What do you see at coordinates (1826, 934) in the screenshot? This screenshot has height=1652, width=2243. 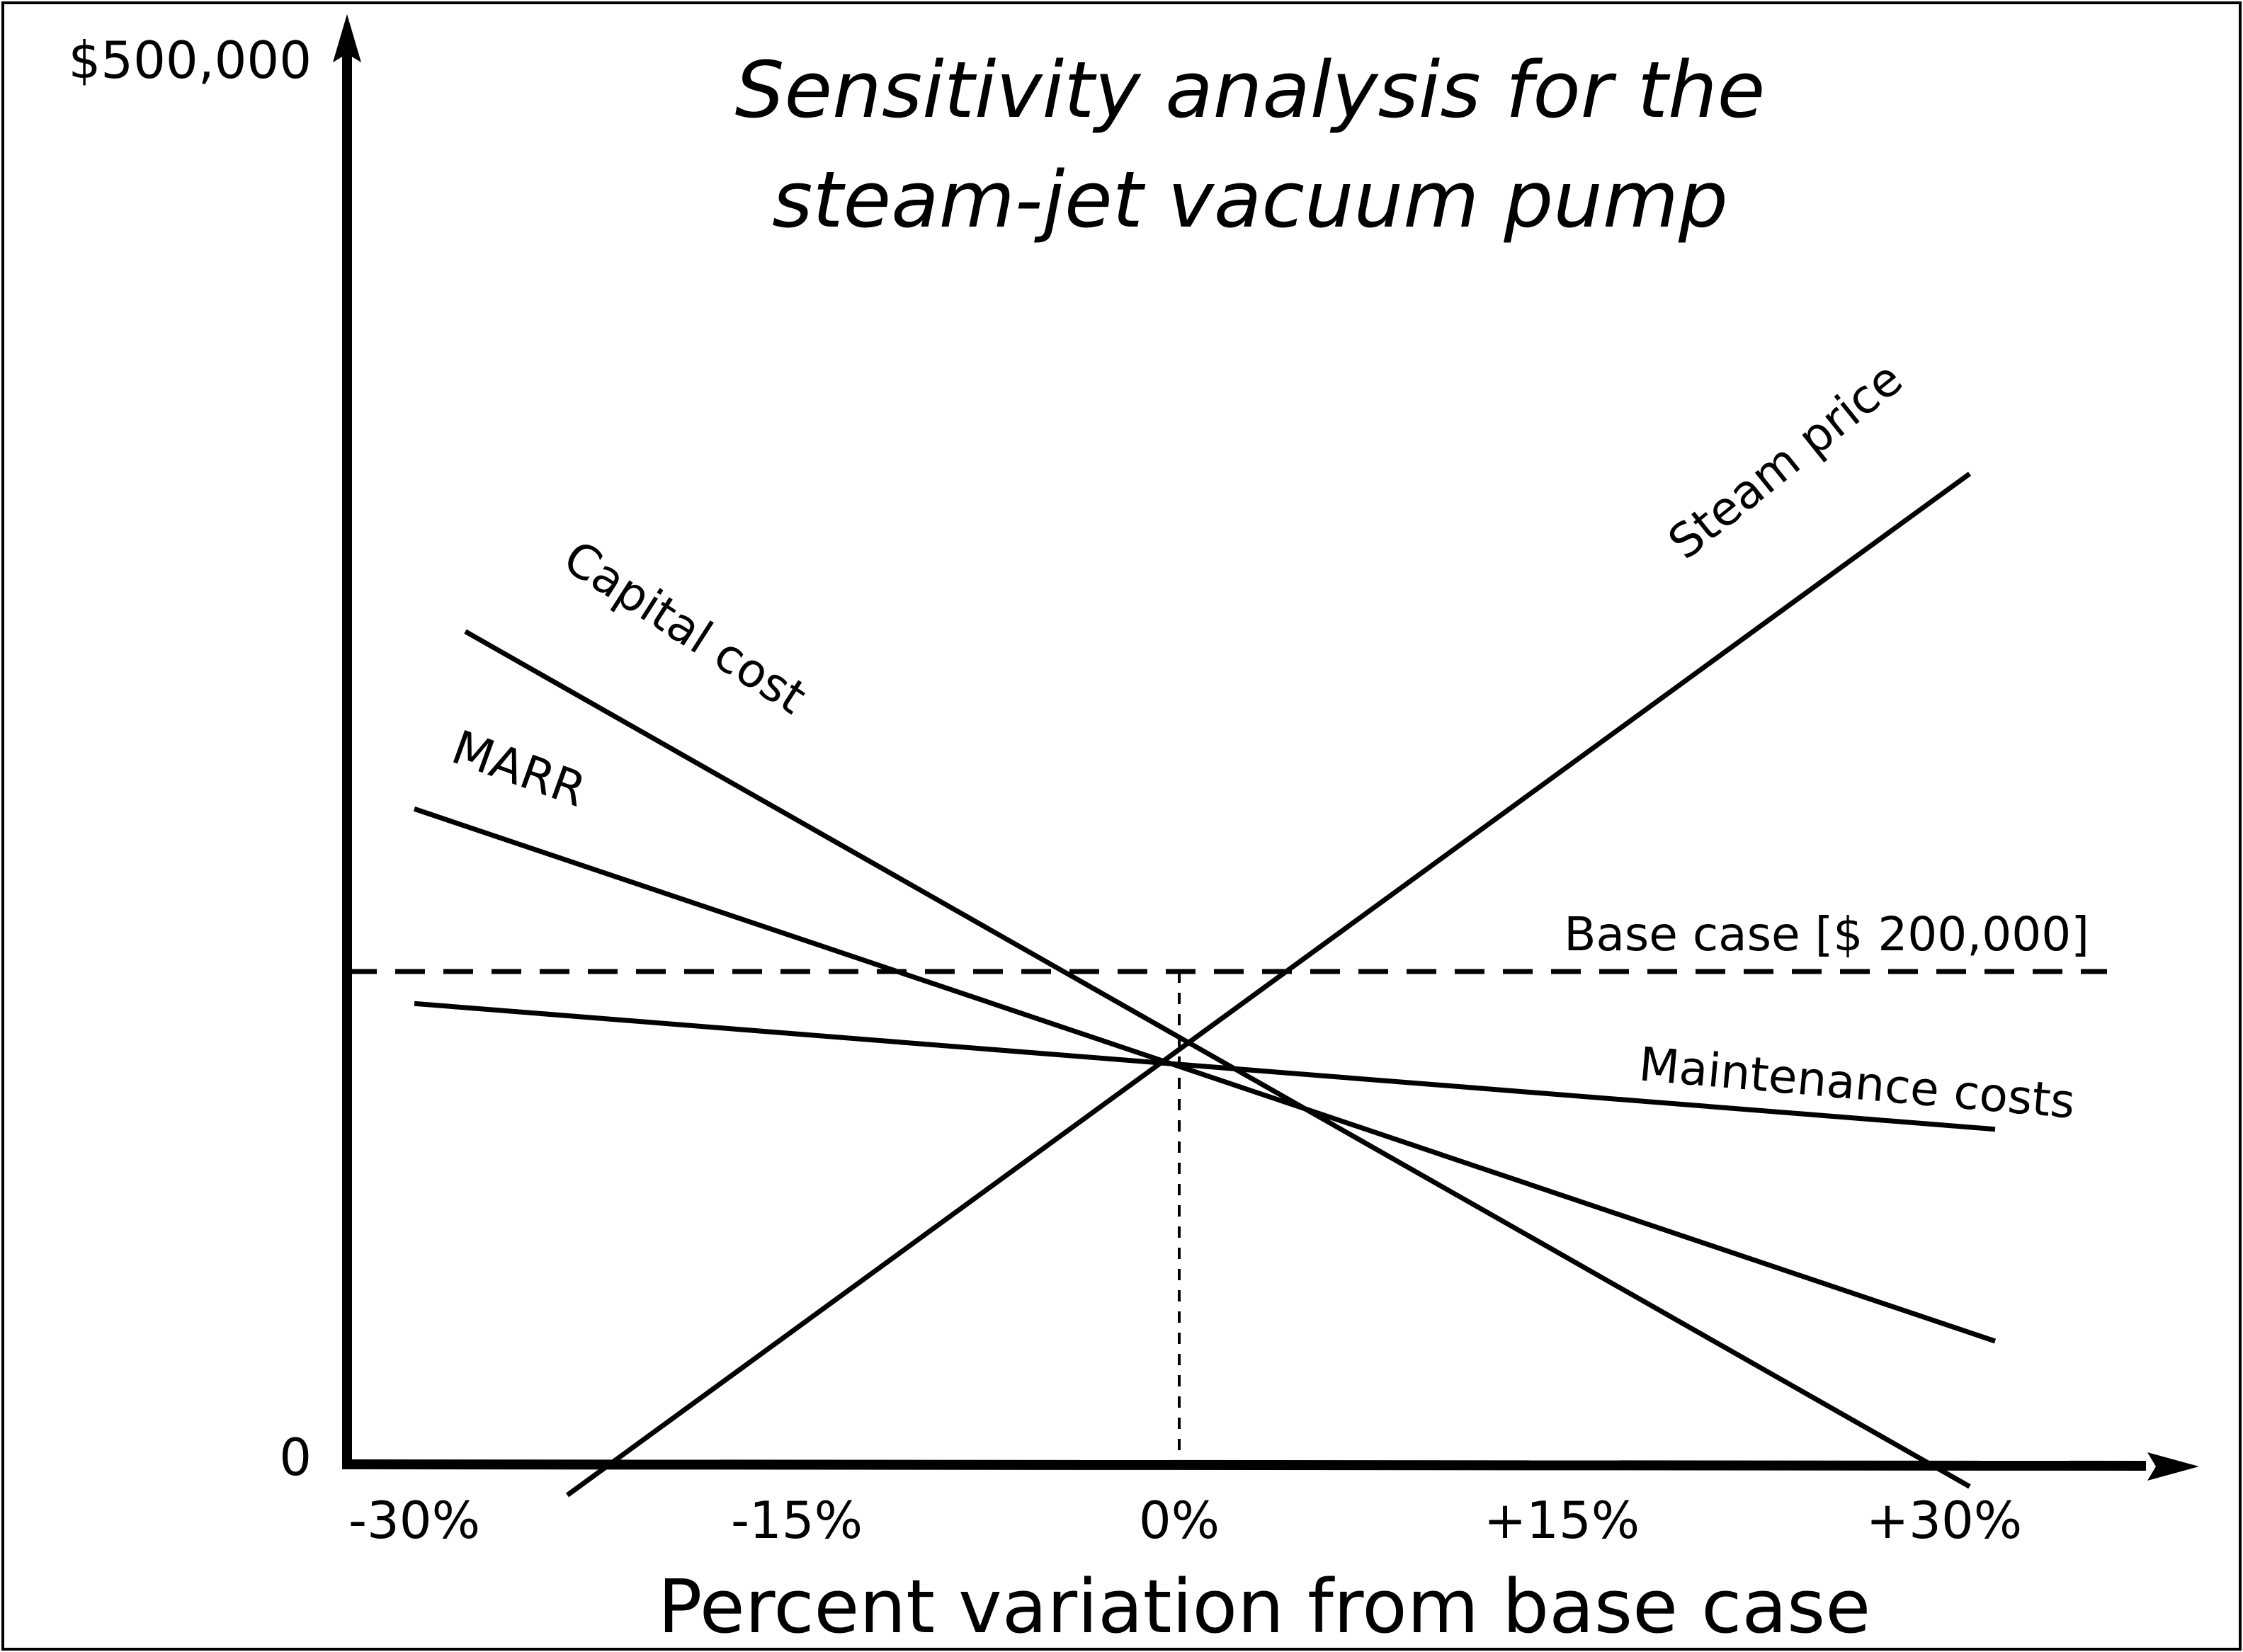 I see `base-case-label: Base case [$ 200,000]` at bounding box center [1826, 934].